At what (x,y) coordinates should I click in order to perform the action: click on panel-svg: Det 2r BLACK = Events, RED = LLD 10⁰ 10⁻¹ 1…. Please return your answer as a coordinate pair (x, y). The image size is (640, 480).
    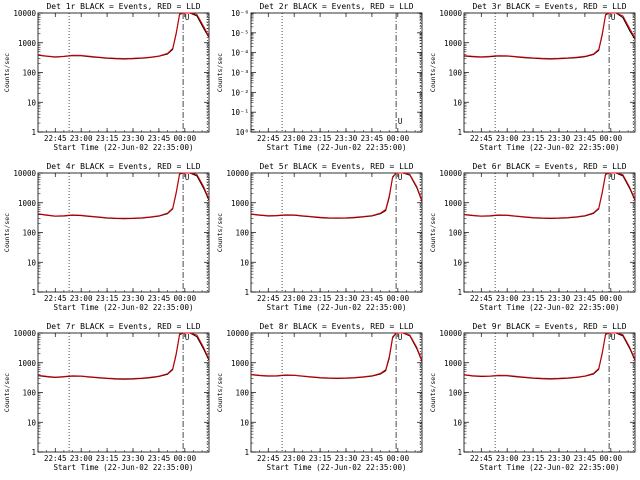
    Looking at the image, I should click on (319, 77).